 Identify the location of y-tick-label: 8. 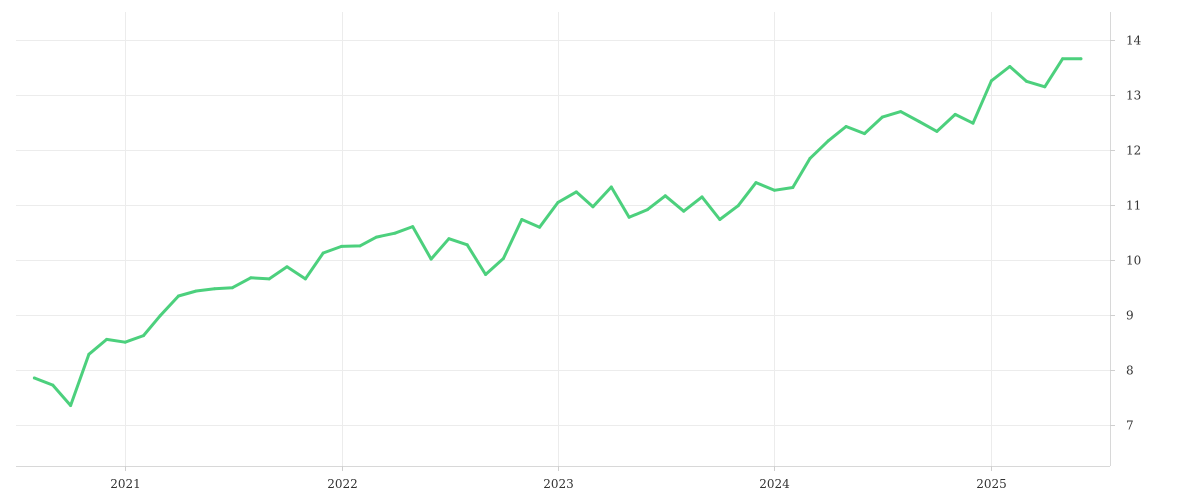
(1130, 371).